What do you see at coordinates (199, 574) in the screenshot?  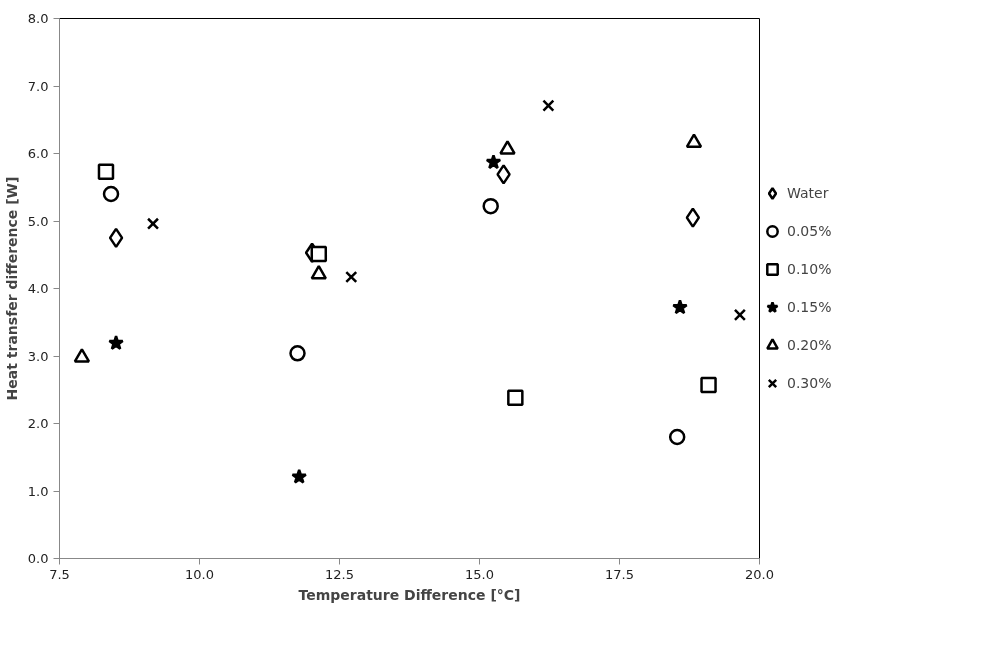 I see `x-tick-label: 10.0` at bounding box center [199, 574].